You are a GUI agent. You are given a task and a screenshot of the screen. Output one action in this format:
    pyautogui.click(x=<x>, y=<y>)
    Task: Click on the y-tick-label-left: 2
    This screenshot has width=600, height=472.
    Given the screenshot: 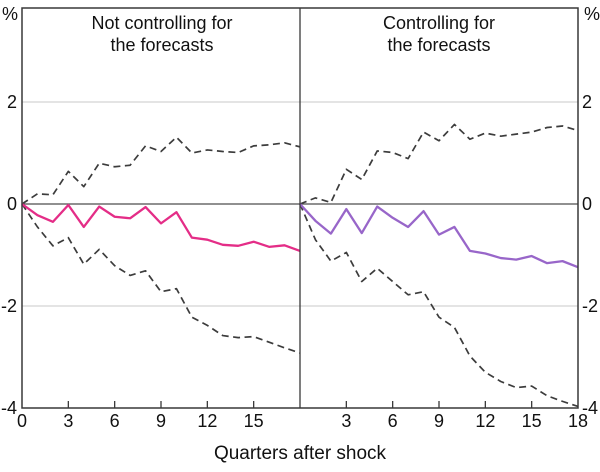 What is the action you would take?
    pyautogui.click(x=11, y=102)
    